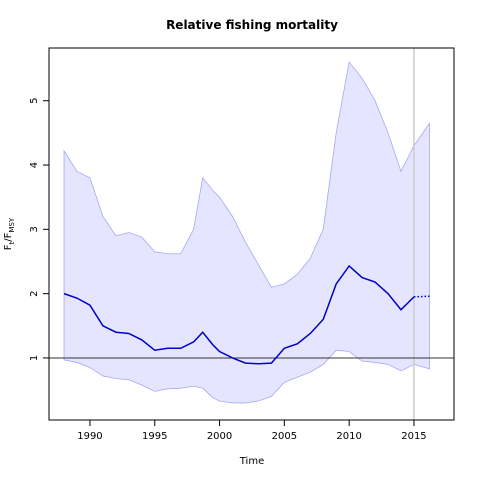 Image resolution: width=480 pixels, height=480 pixels. I want to click on y-tick-label: 5, so click(34, 101).